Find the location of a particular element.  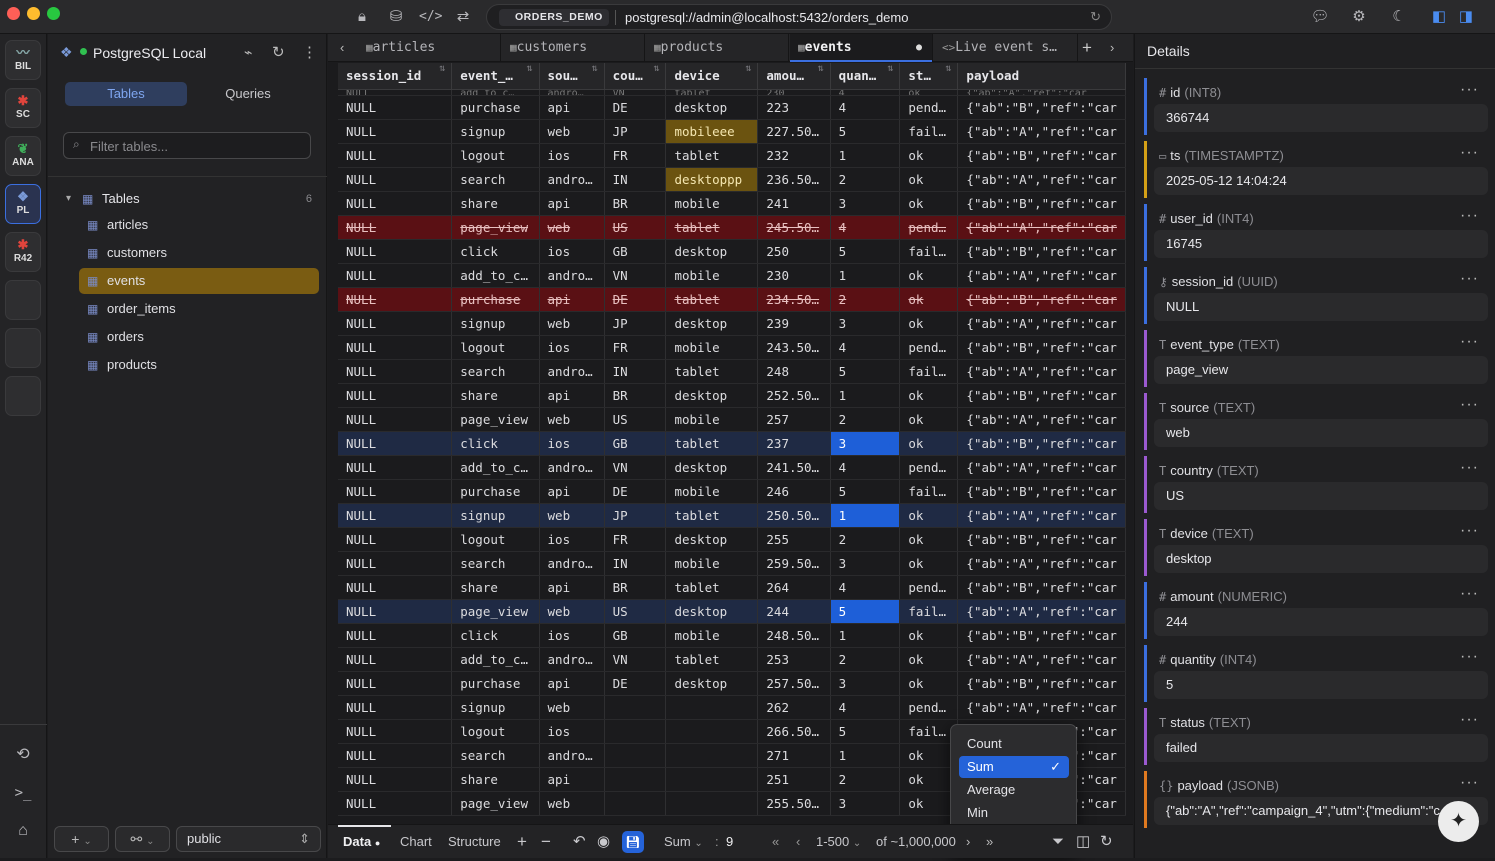

table-cell: 3 is located at coordinates (865, 323).